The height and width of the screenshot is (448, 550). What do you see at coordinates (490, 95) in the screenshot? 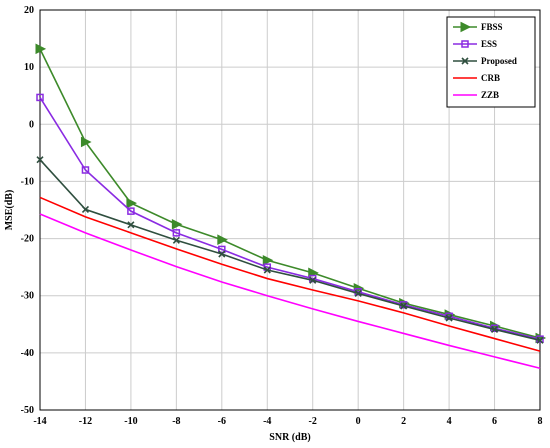
I see `legend-label: ZZB` at bounding box center [490, 95].